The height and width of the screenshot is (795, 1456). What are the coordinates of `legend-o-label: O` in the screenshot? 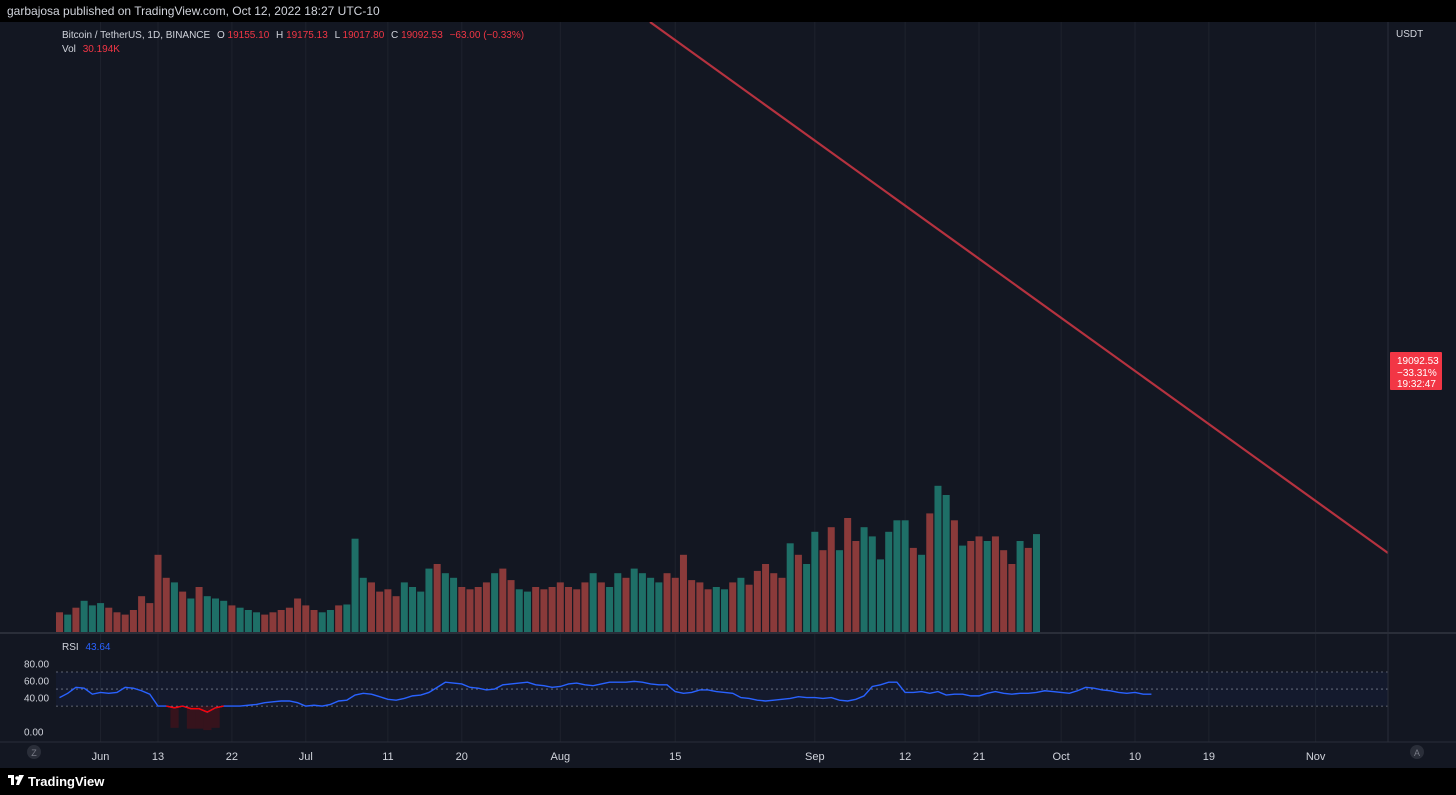 It's located at (221, 35).